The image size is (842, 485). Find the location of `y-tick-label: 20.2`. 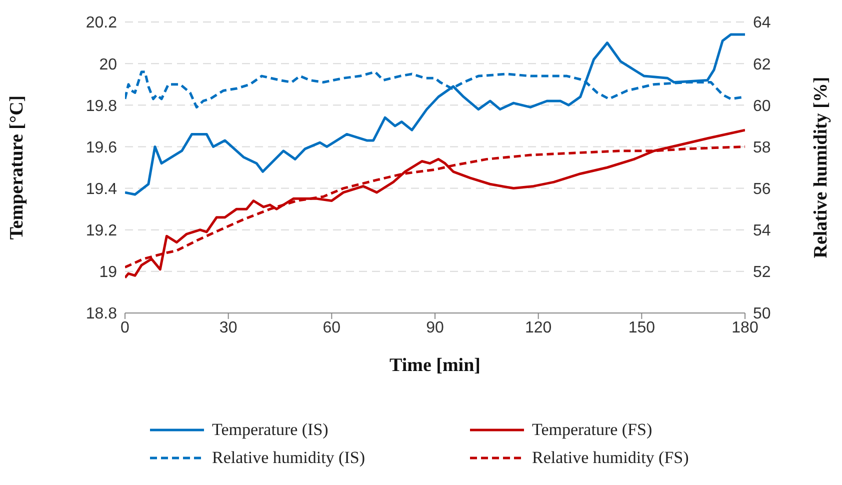

y-tick-label: 20.2 is located at coordinates (102, 23).